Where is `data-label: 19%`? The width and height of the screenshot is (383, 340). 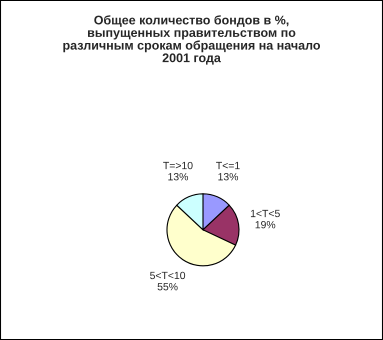
data-label: 19% is located at coordinates (266, 224).